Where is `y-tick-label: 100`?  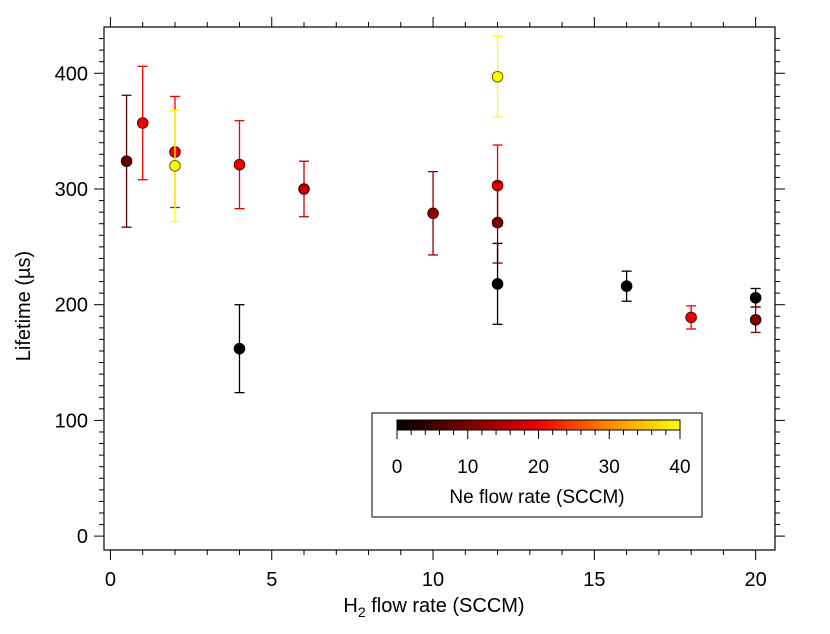
y-tick-label: 100 is located at coordinates (71, 421).